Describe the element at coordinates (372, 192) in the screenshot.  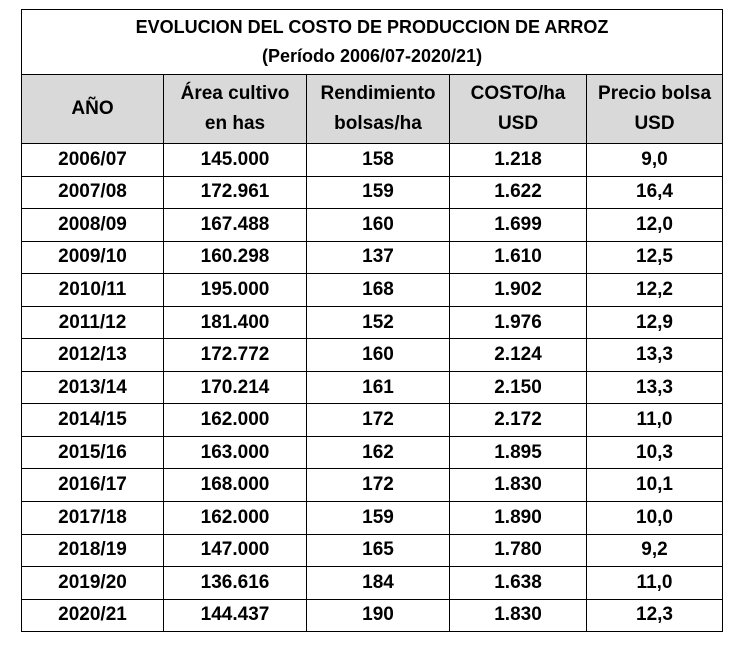
I see `table-row: 2007/08 172.961 159 1.622 16,4` at that location.